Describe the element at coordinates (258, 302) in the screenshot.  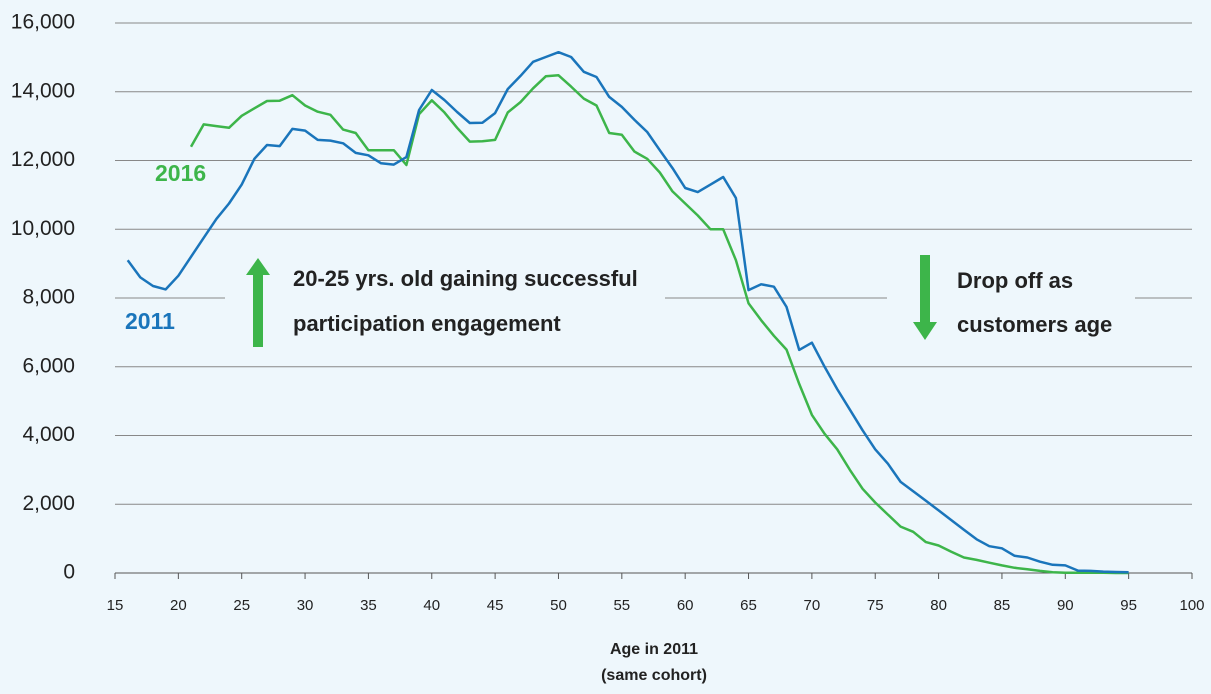
I see `arrow-up` at that location.